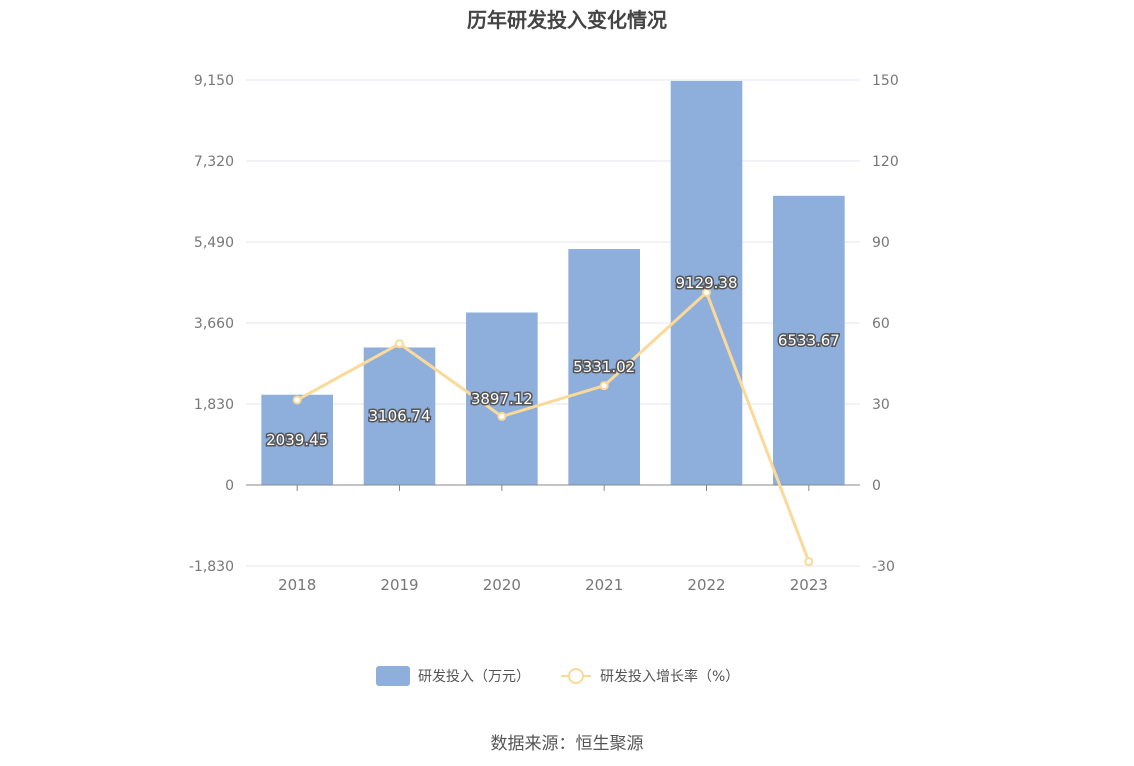 The width and height of the screenshot is (1134, 766). I want to click on bar-value-label: 9129.38, so click(706, 283).